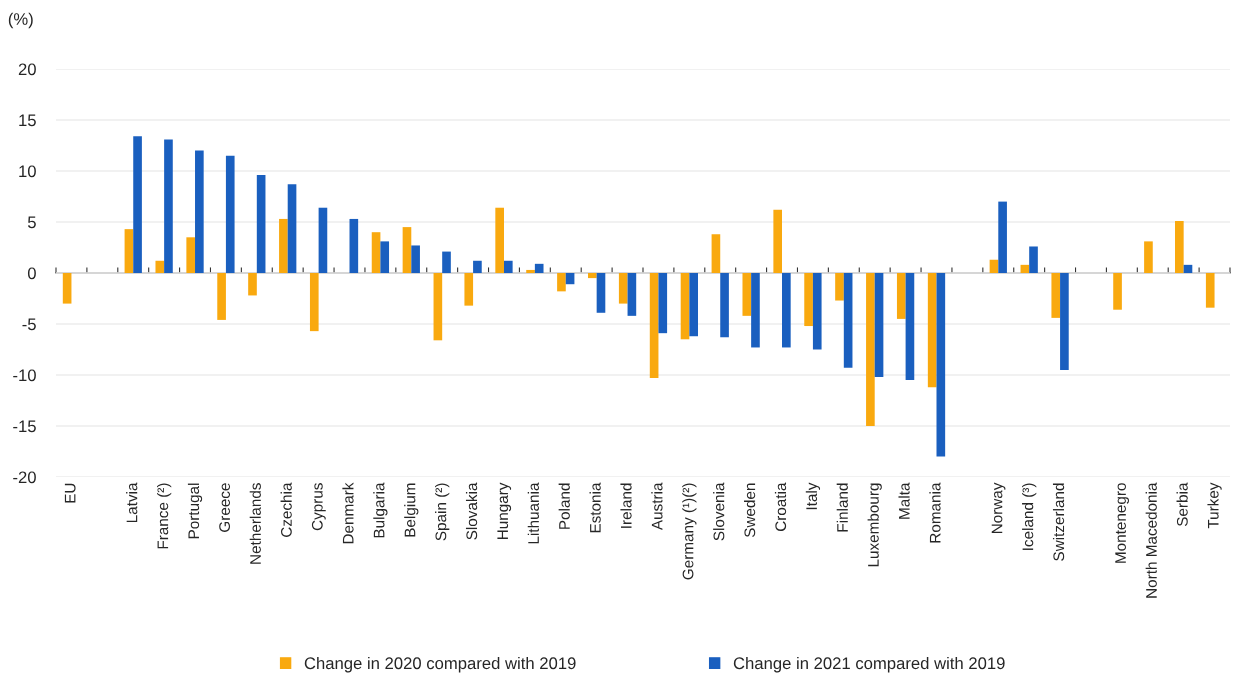  Describe the element at coordinates (1058, 522) in the screenshot. I see `x-tick-label: Switzerland` at that location.